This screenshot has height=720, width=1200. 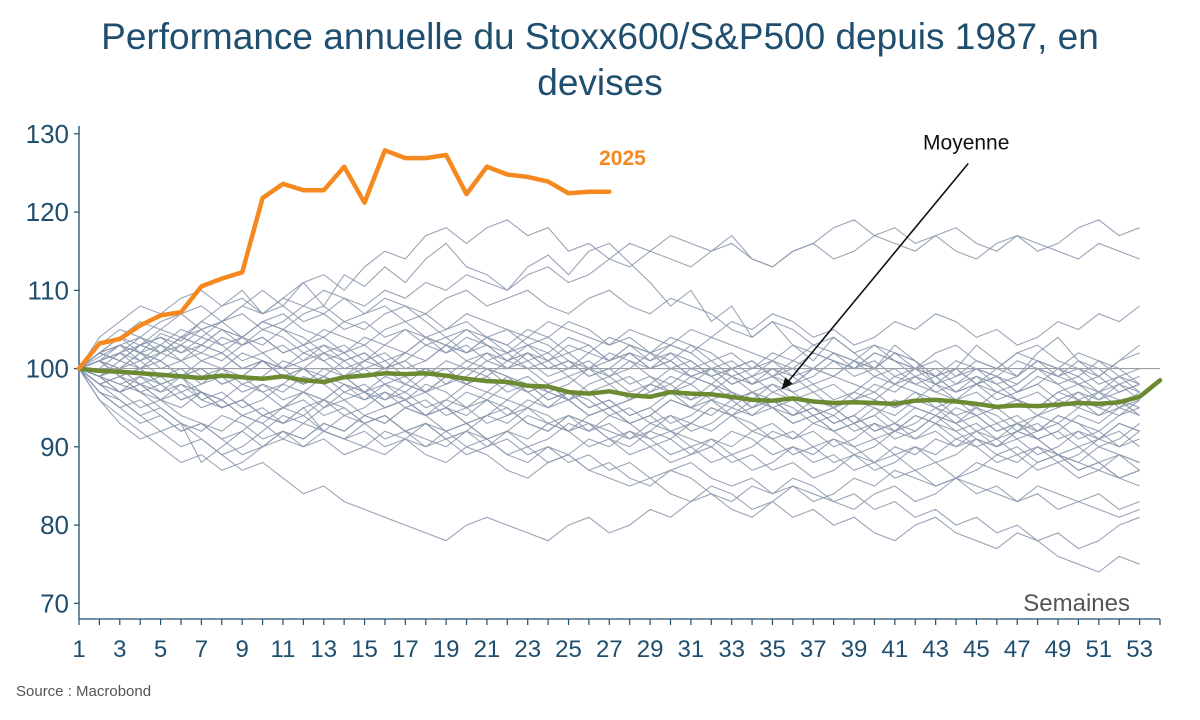 I want to click on x-tick-label: 39, so click(x=854, y=649).